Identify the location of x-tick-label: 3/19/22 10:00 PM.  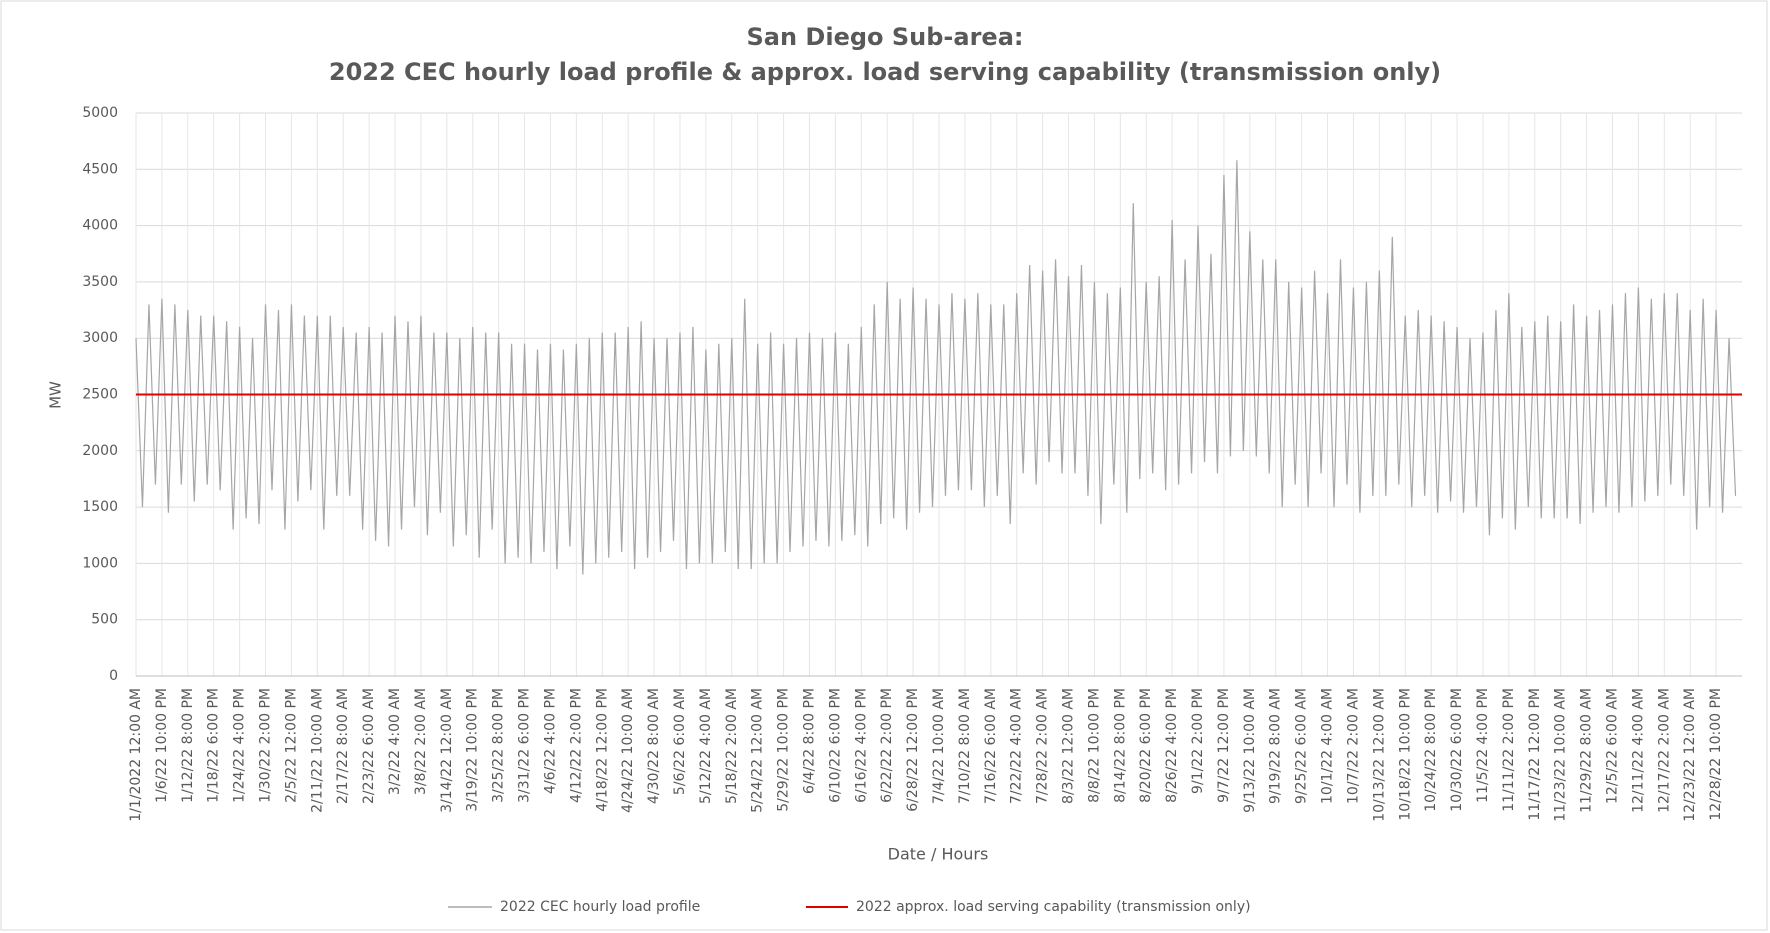
(473, 750).